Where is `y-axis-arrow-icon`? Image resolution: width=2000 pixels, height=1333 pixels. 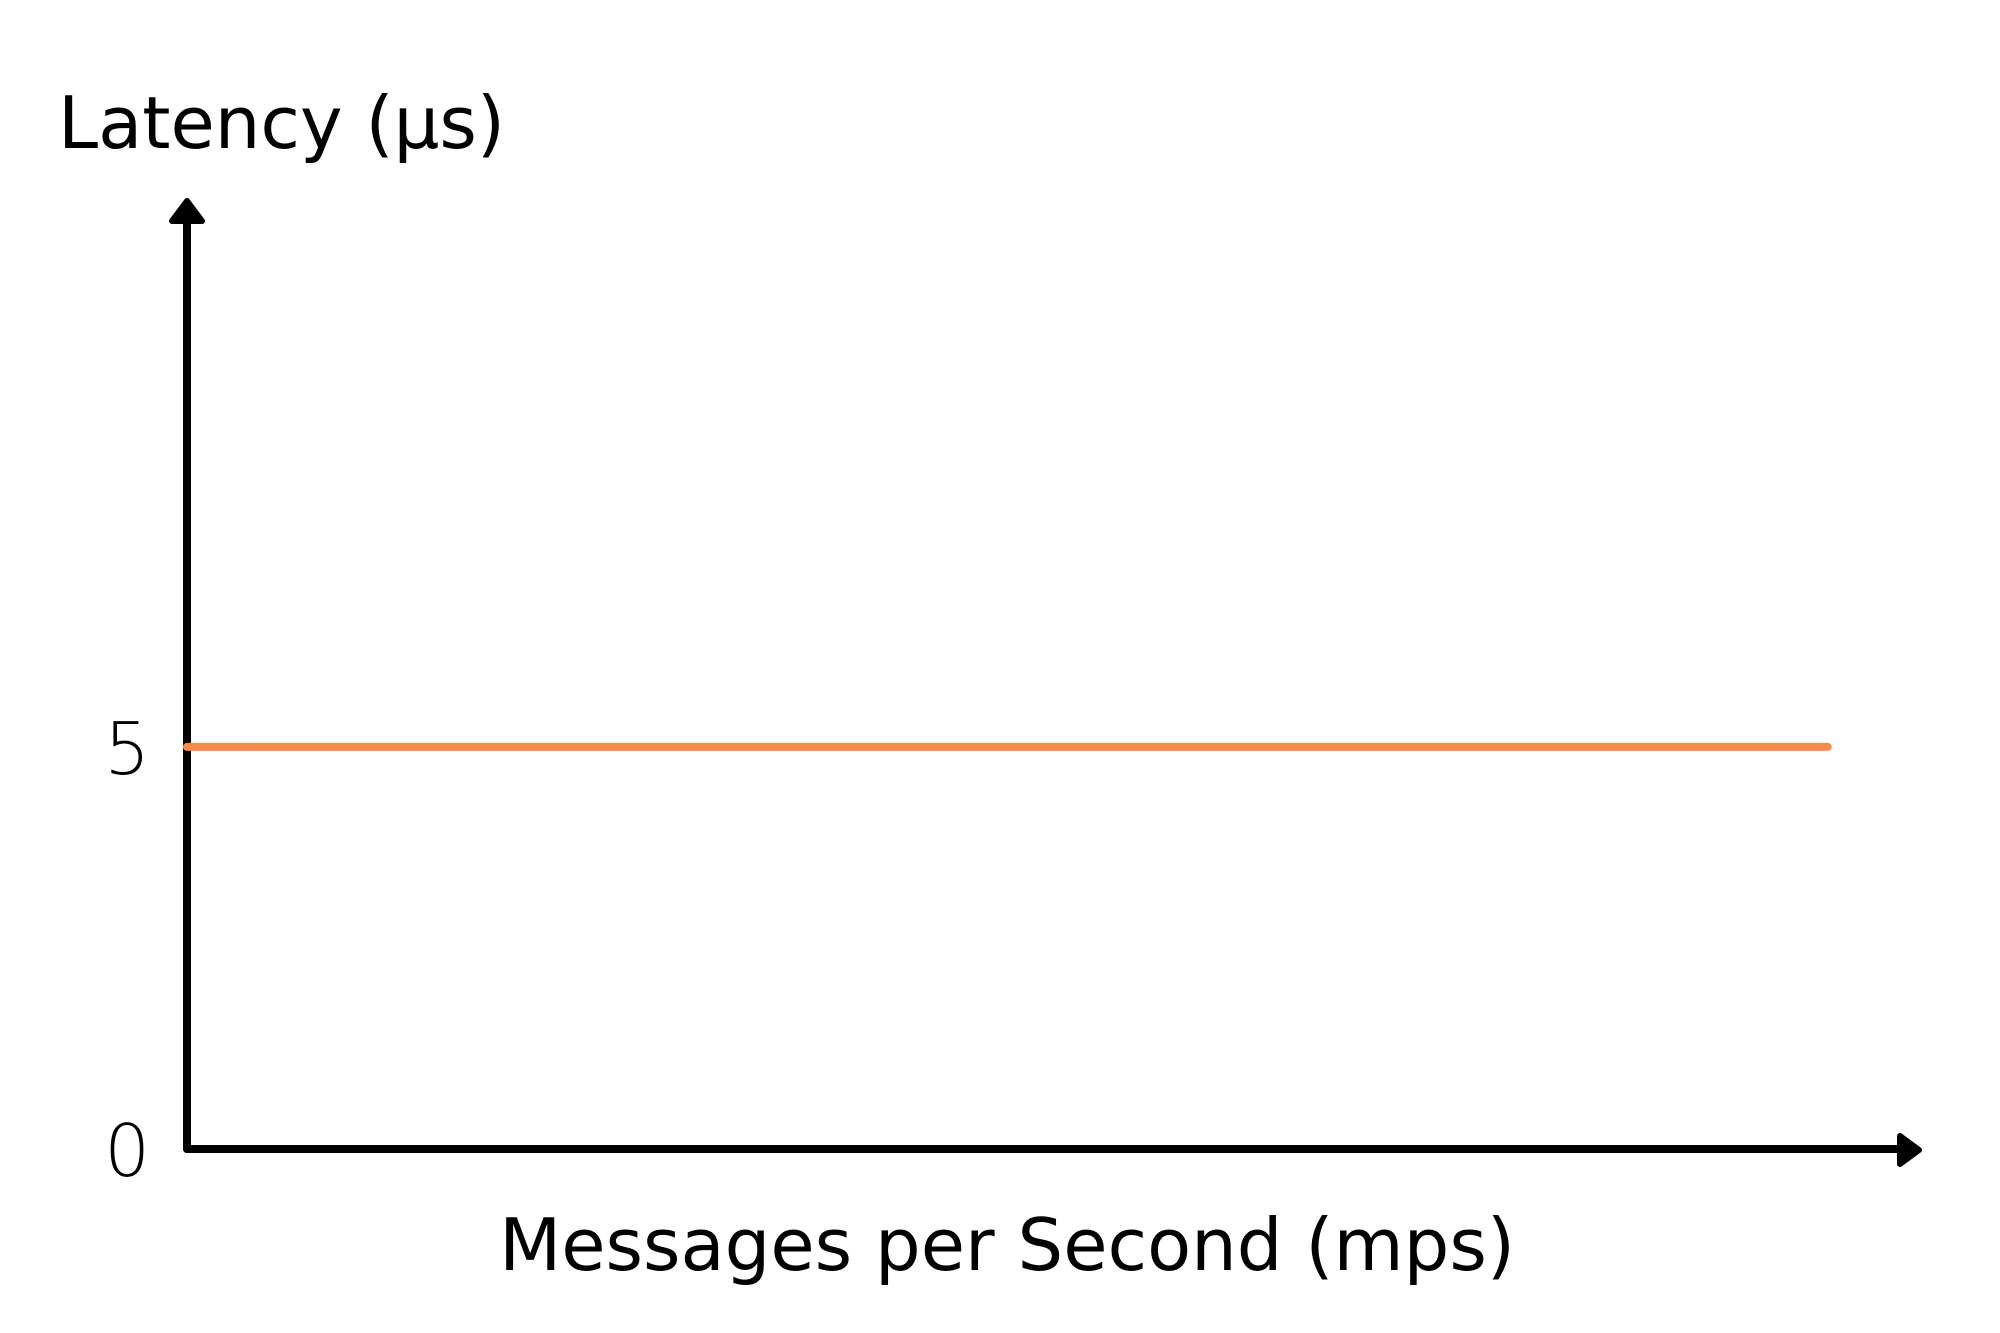
y-axis-arrow-icon is located at coordinates (187, 211).